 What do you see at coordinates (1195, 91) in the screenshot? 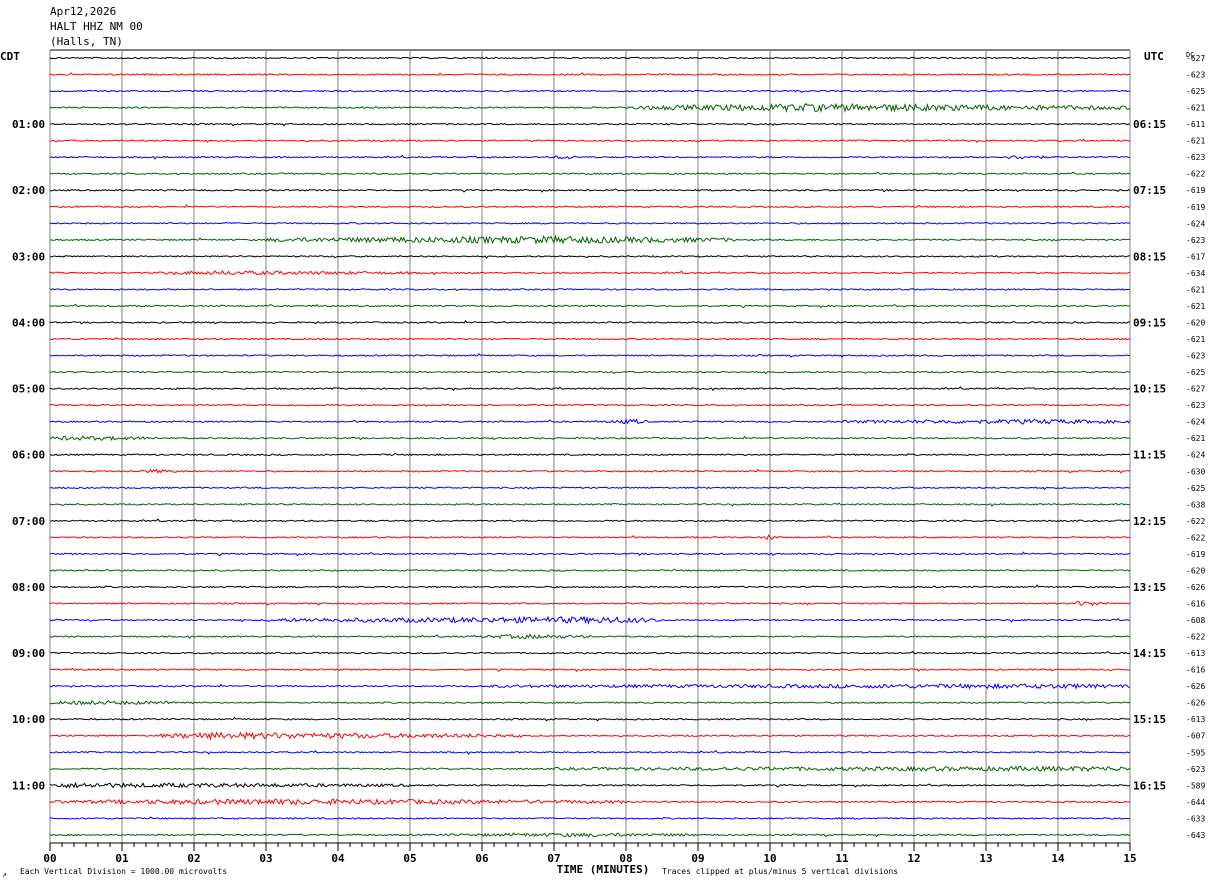
I see `dc-offset-2: -625` at bounding box center [1195, 91].